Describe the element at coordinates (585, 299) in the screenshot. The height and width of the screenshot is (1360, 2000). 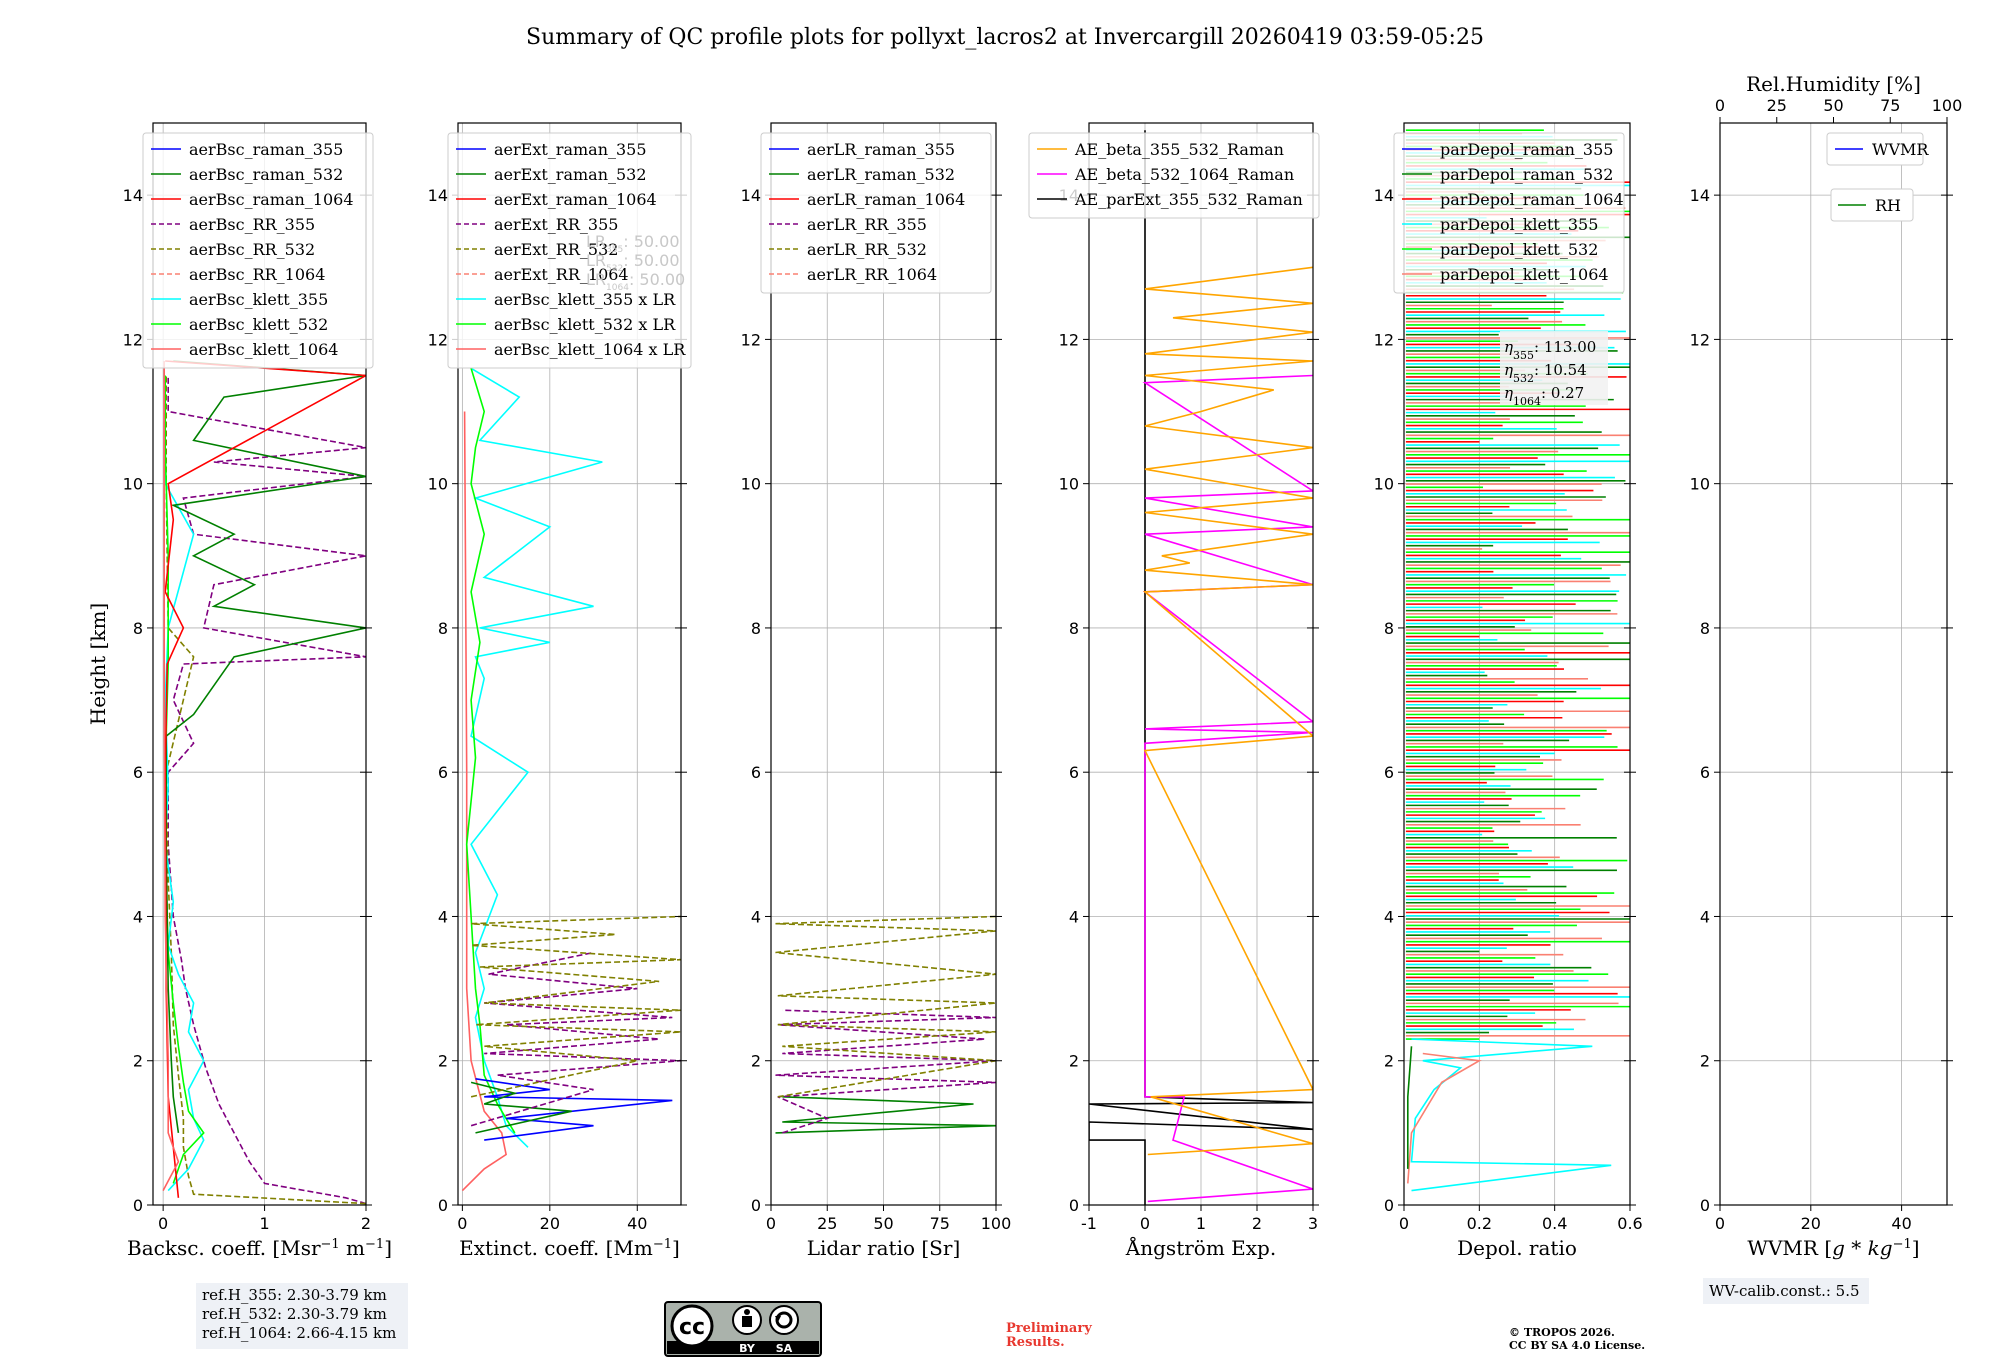
I see `legend-label: aerBsc_klett_355 x LR` at that location.